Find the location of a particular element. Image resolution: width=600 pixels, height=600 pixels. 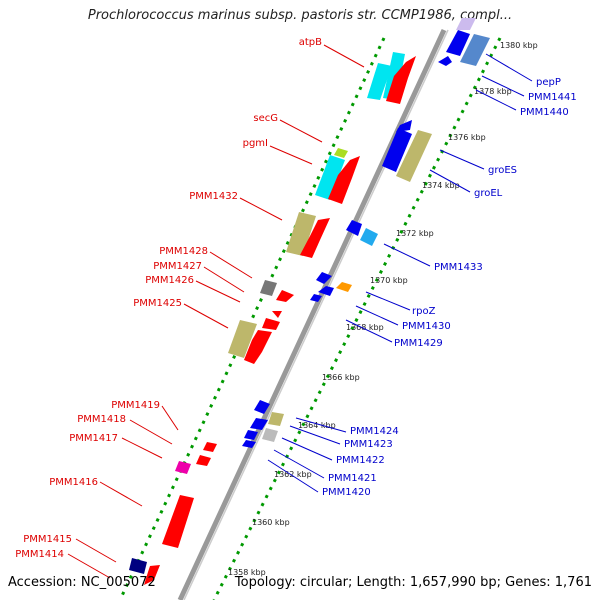

gene-PMM1441 is located at coordinates (445, 61).